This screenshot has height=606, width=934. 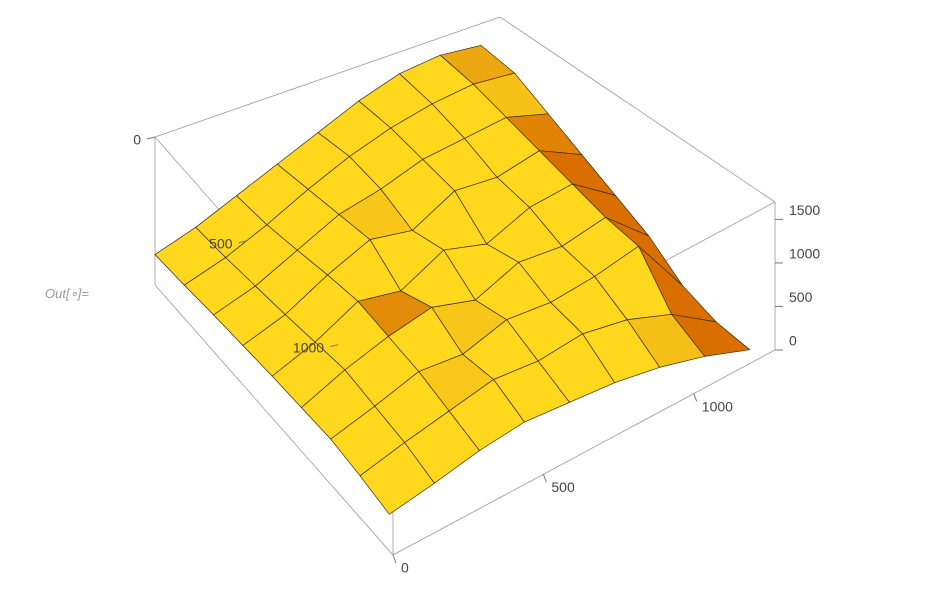 What do you see at coordinates (793, 341) in the screenshot?
I see `z-tick-label: 0` at bounding box center [793, 341].